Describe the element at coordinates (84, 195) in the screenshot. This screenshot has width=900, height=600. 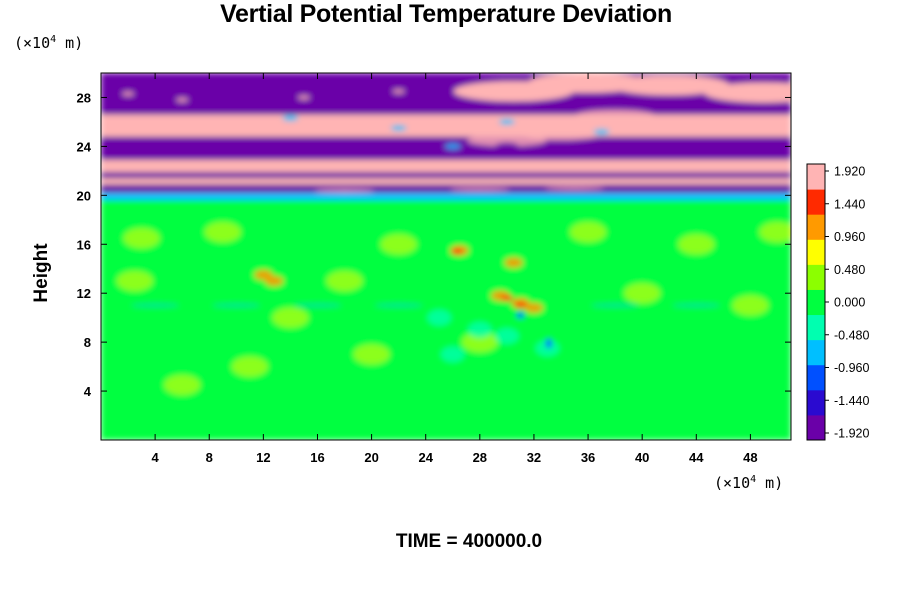
I see `y-tick-label: 20` at that location.